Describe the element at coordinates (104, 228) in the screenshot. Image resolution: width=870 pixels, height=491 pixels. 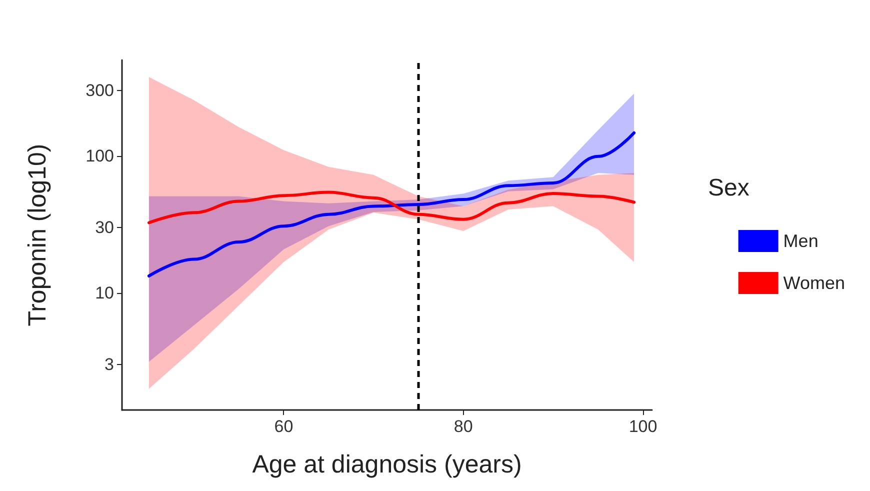
I see `y-tick-label: 30` at that location.